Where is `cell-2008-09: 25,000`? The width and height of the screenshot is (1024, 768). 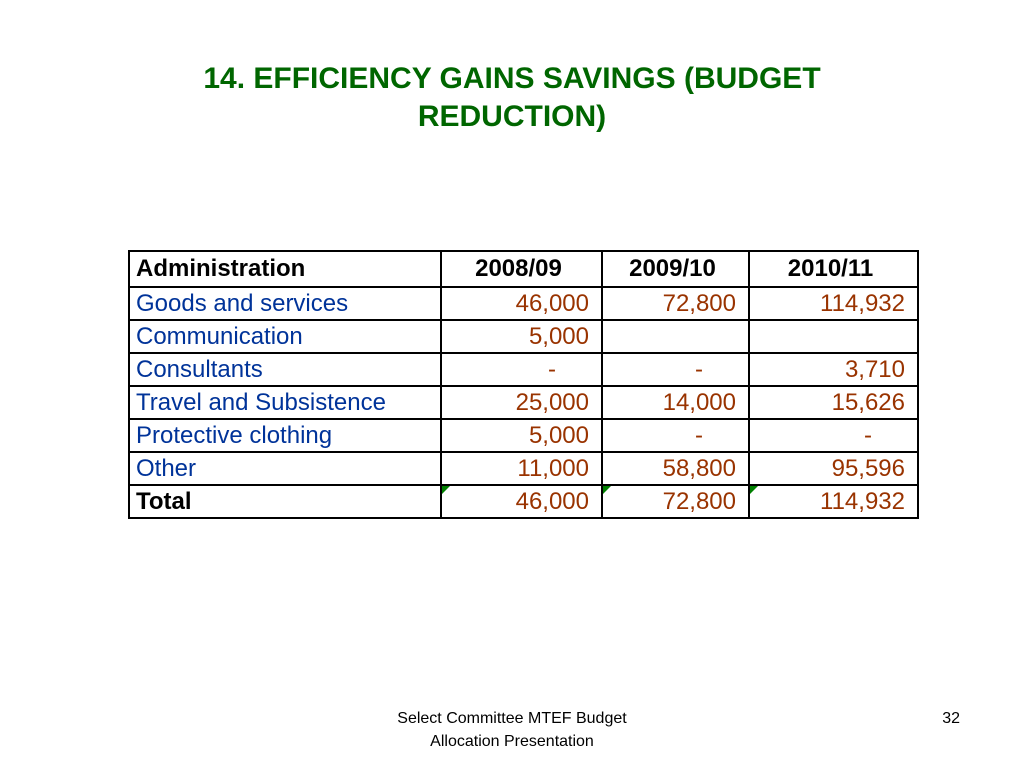 cell-2008-09: 25,000 is located at coordinates (521, 402).